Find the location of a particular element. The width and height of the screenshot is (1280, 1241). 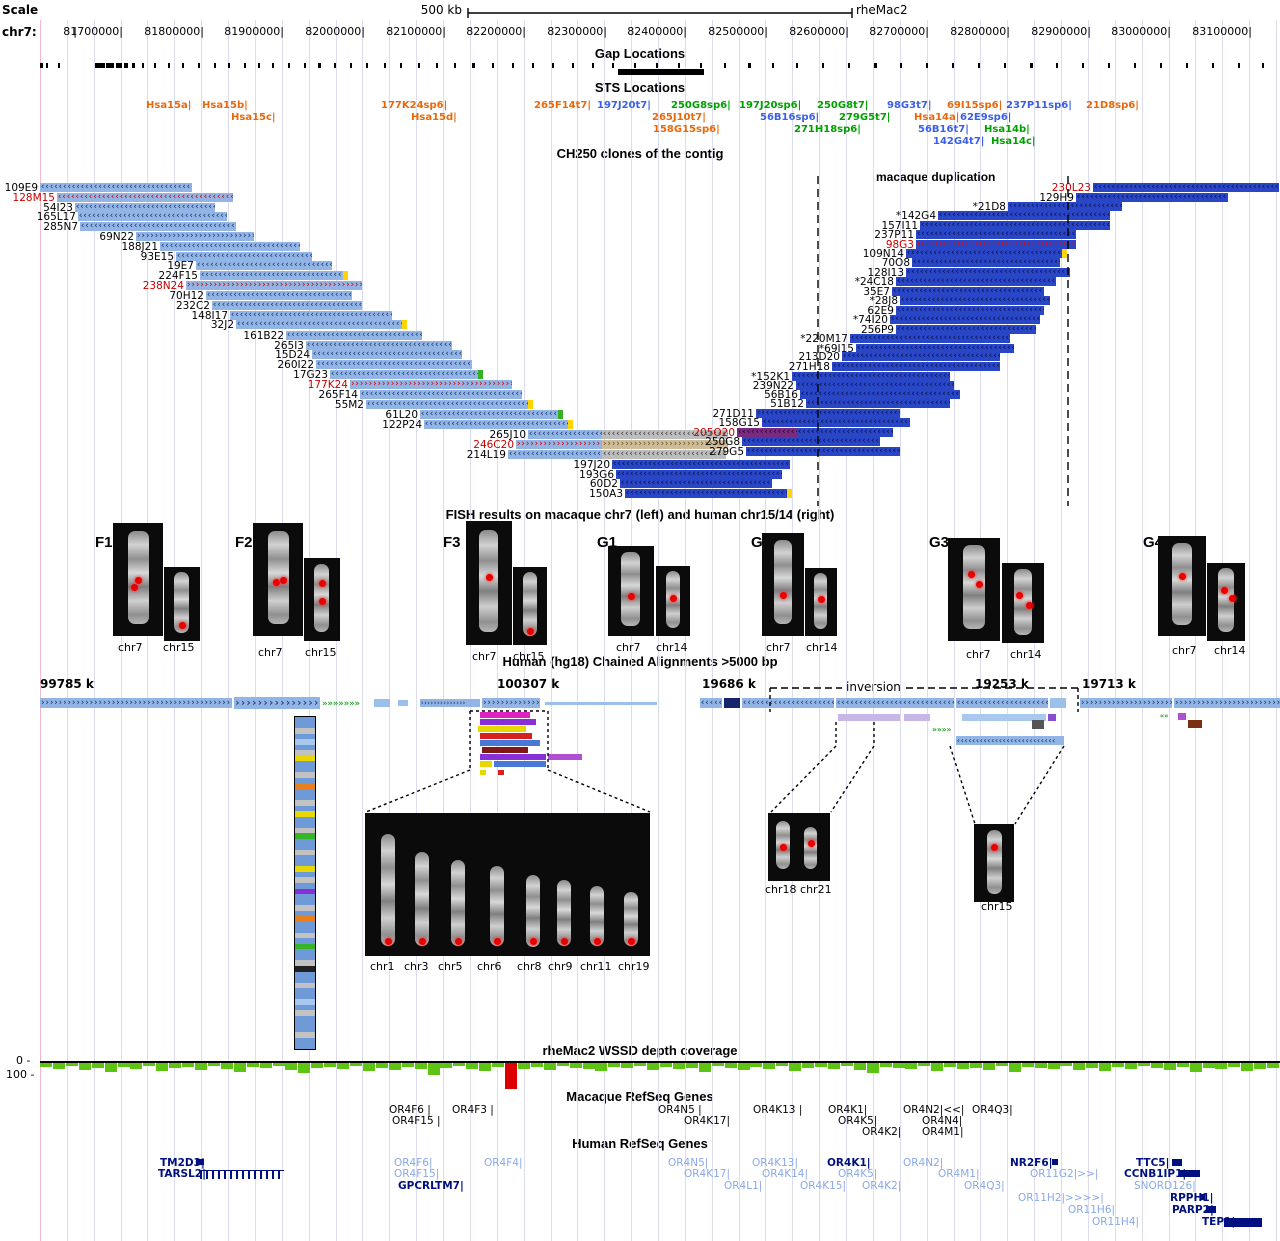

gene-label: GPCRLTM7| is located at coordinates (431, 1186).